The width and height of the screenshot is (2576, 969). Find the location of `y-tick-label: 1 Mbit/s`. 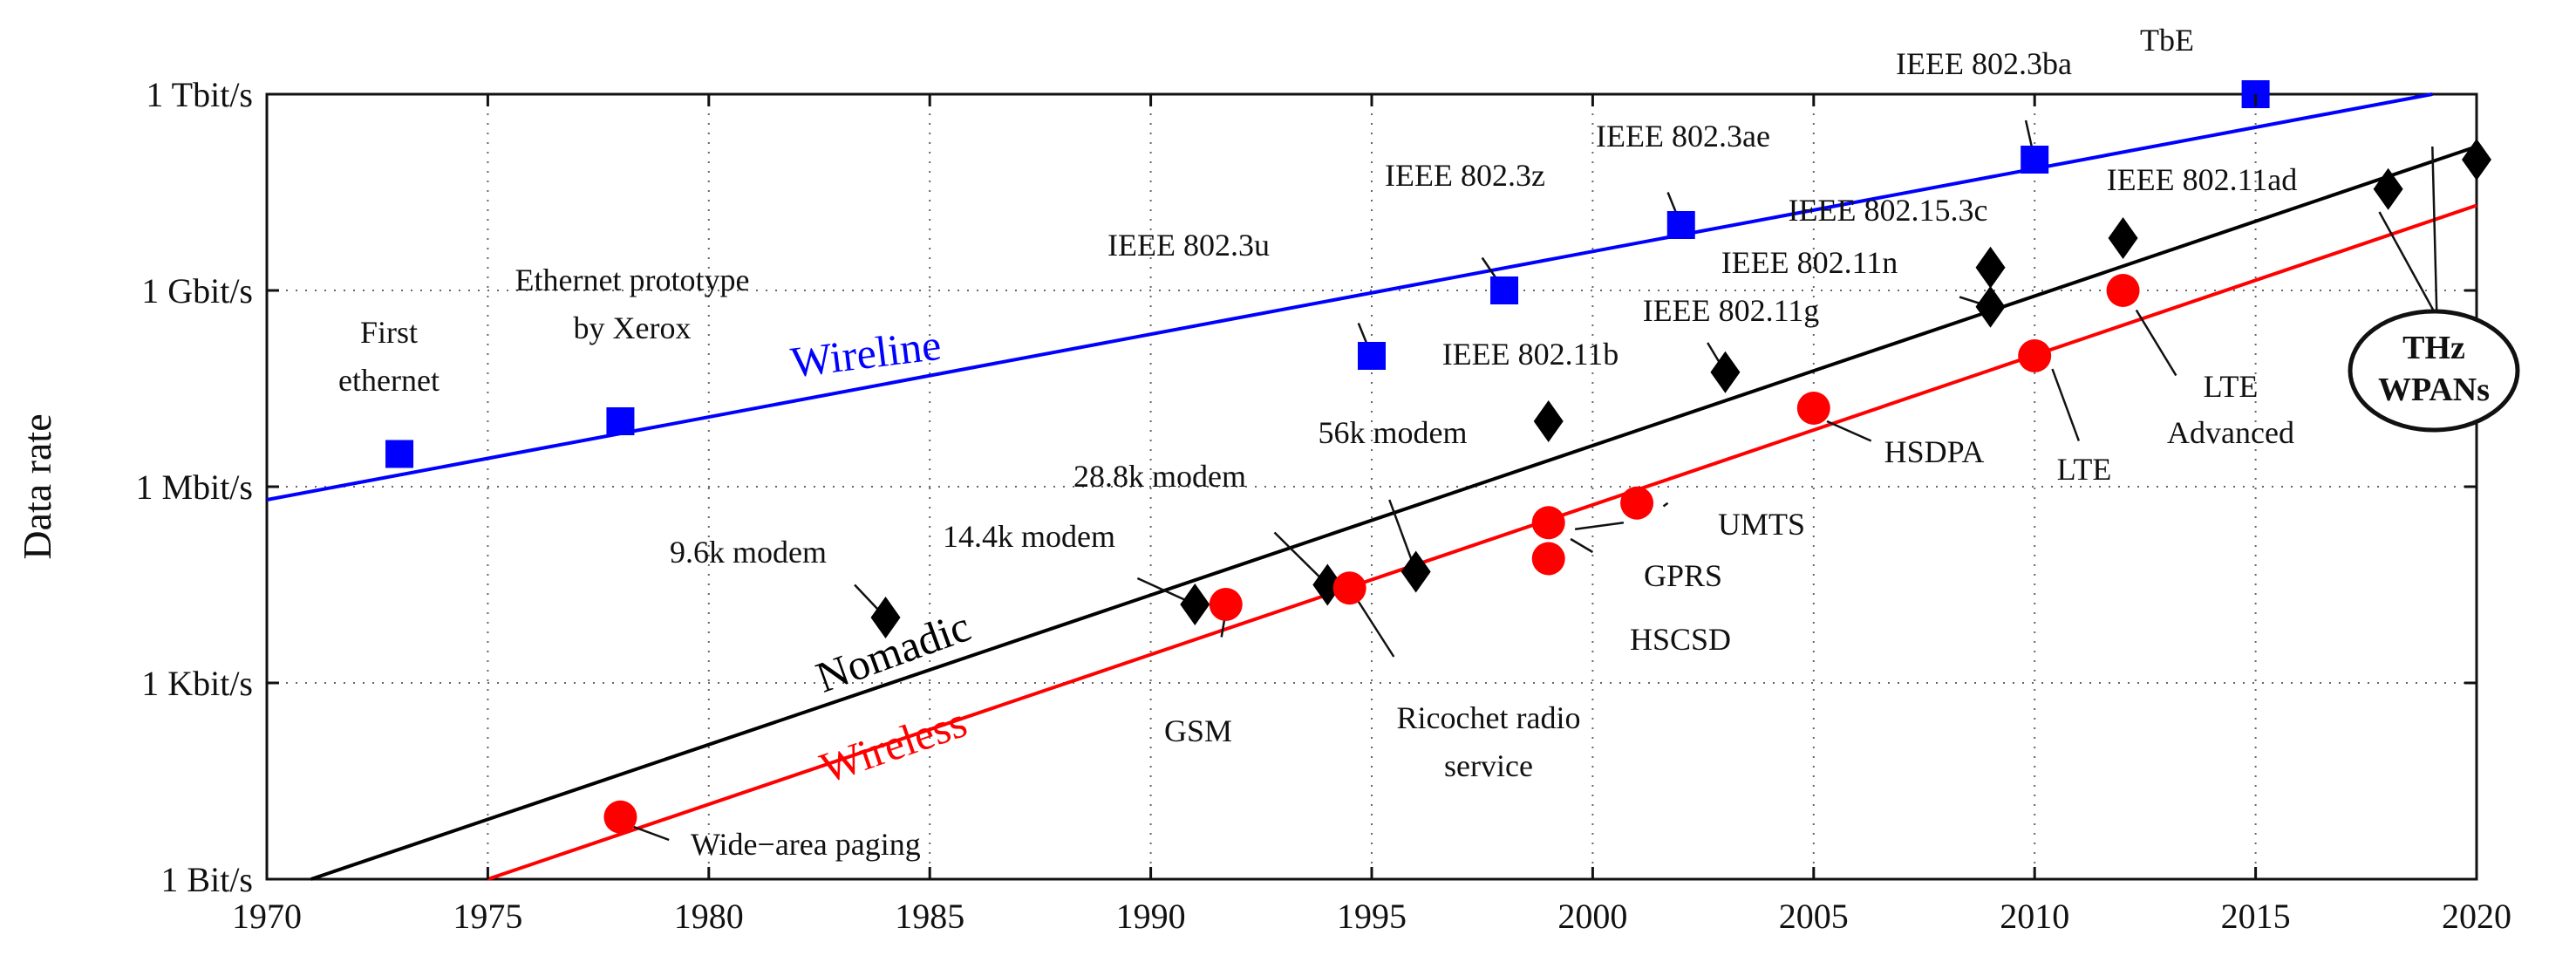

y-tick-label: 1 Mbit/s is located at coordinates (195, 487).